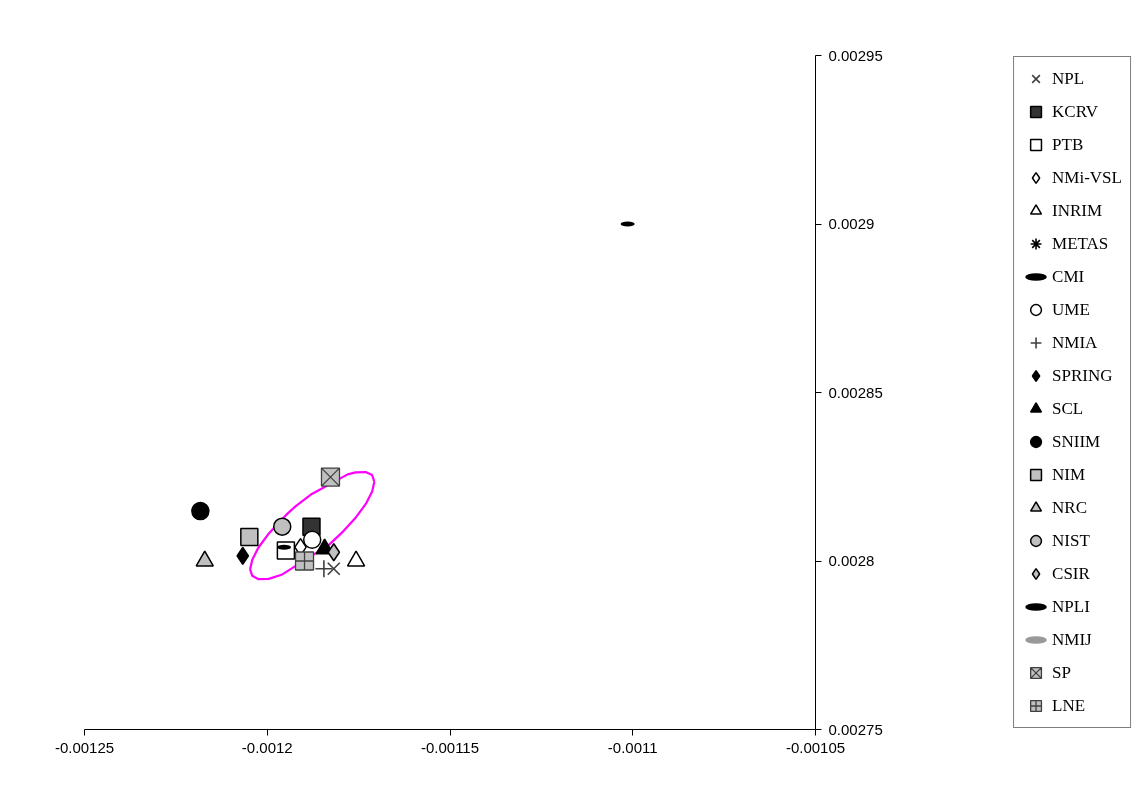 This screenshot has width=1139, height=788. I want to click on x-tick-label: -0.00125, so click(84, 747).